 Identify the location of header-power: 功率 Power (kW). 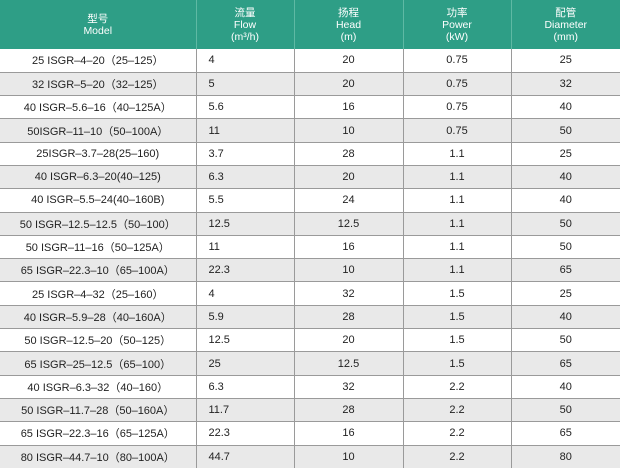
(457, 24).